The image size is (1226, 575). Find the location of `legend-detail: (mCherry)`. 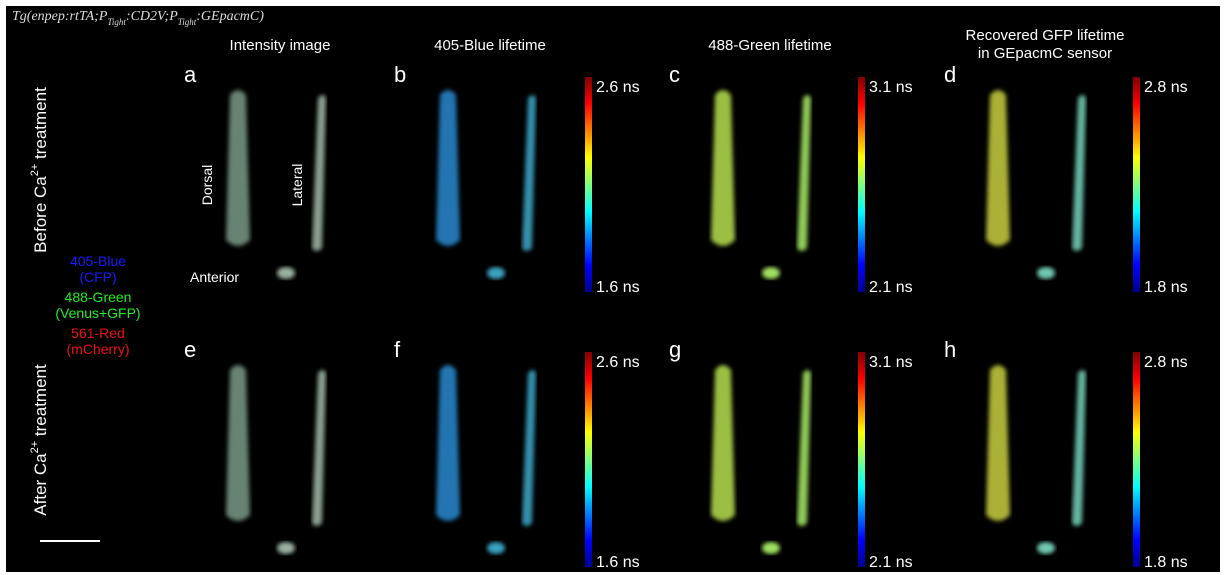

legend-detail: (mCherry) is located at coordinates (98, 349).